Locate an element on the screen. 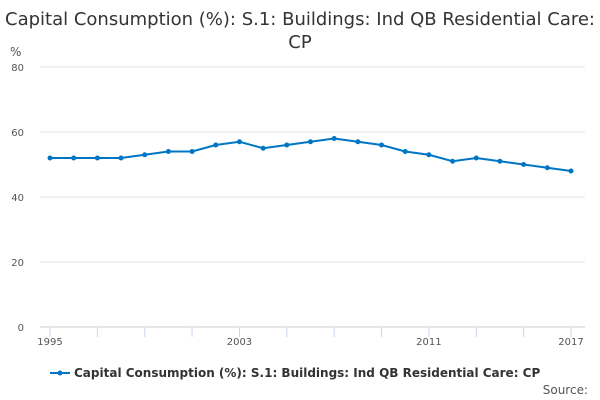 This screenshot has width=600, height=400. y-axis-label: % is located at coordinates (15, 52).